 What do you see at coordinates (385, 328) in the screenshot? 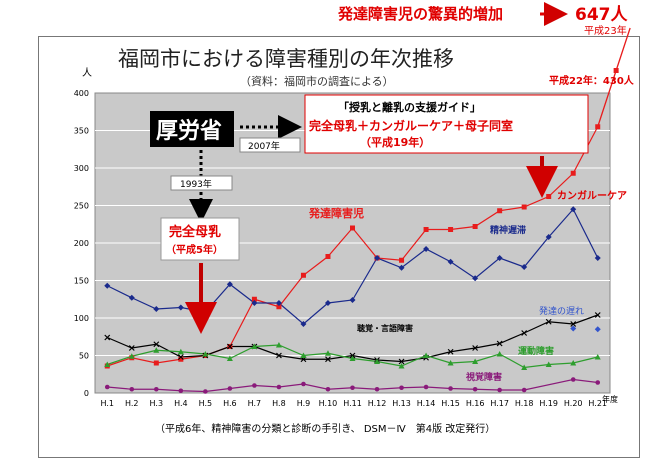
I see `series-label-hearing: 聴覚・言語障害` at bounding box center [385, 328].